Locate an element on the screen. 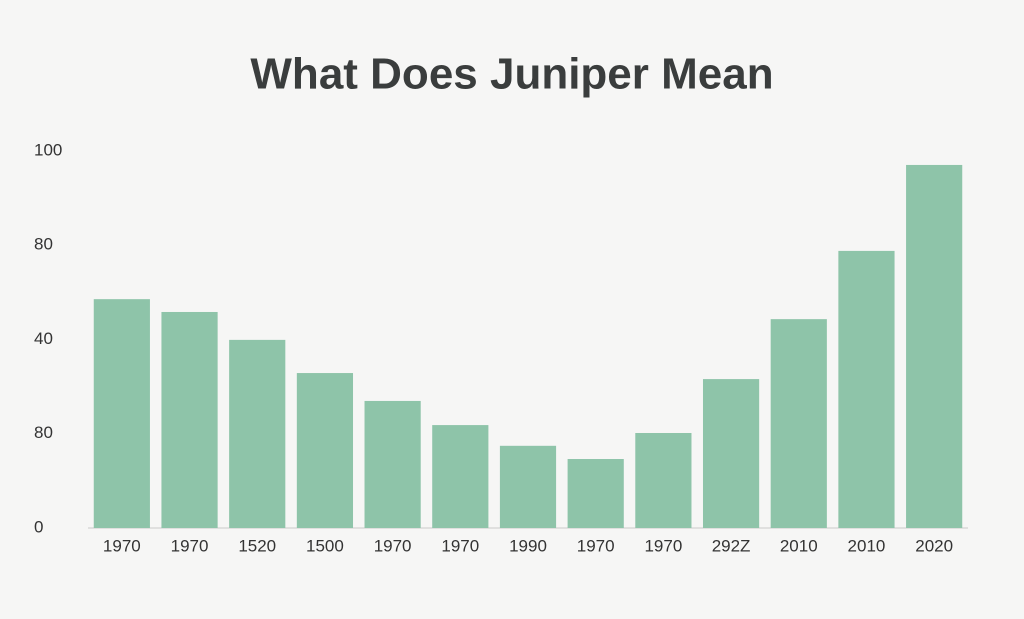  x-tick-label: 1520 is located at coordinates (257, 545).